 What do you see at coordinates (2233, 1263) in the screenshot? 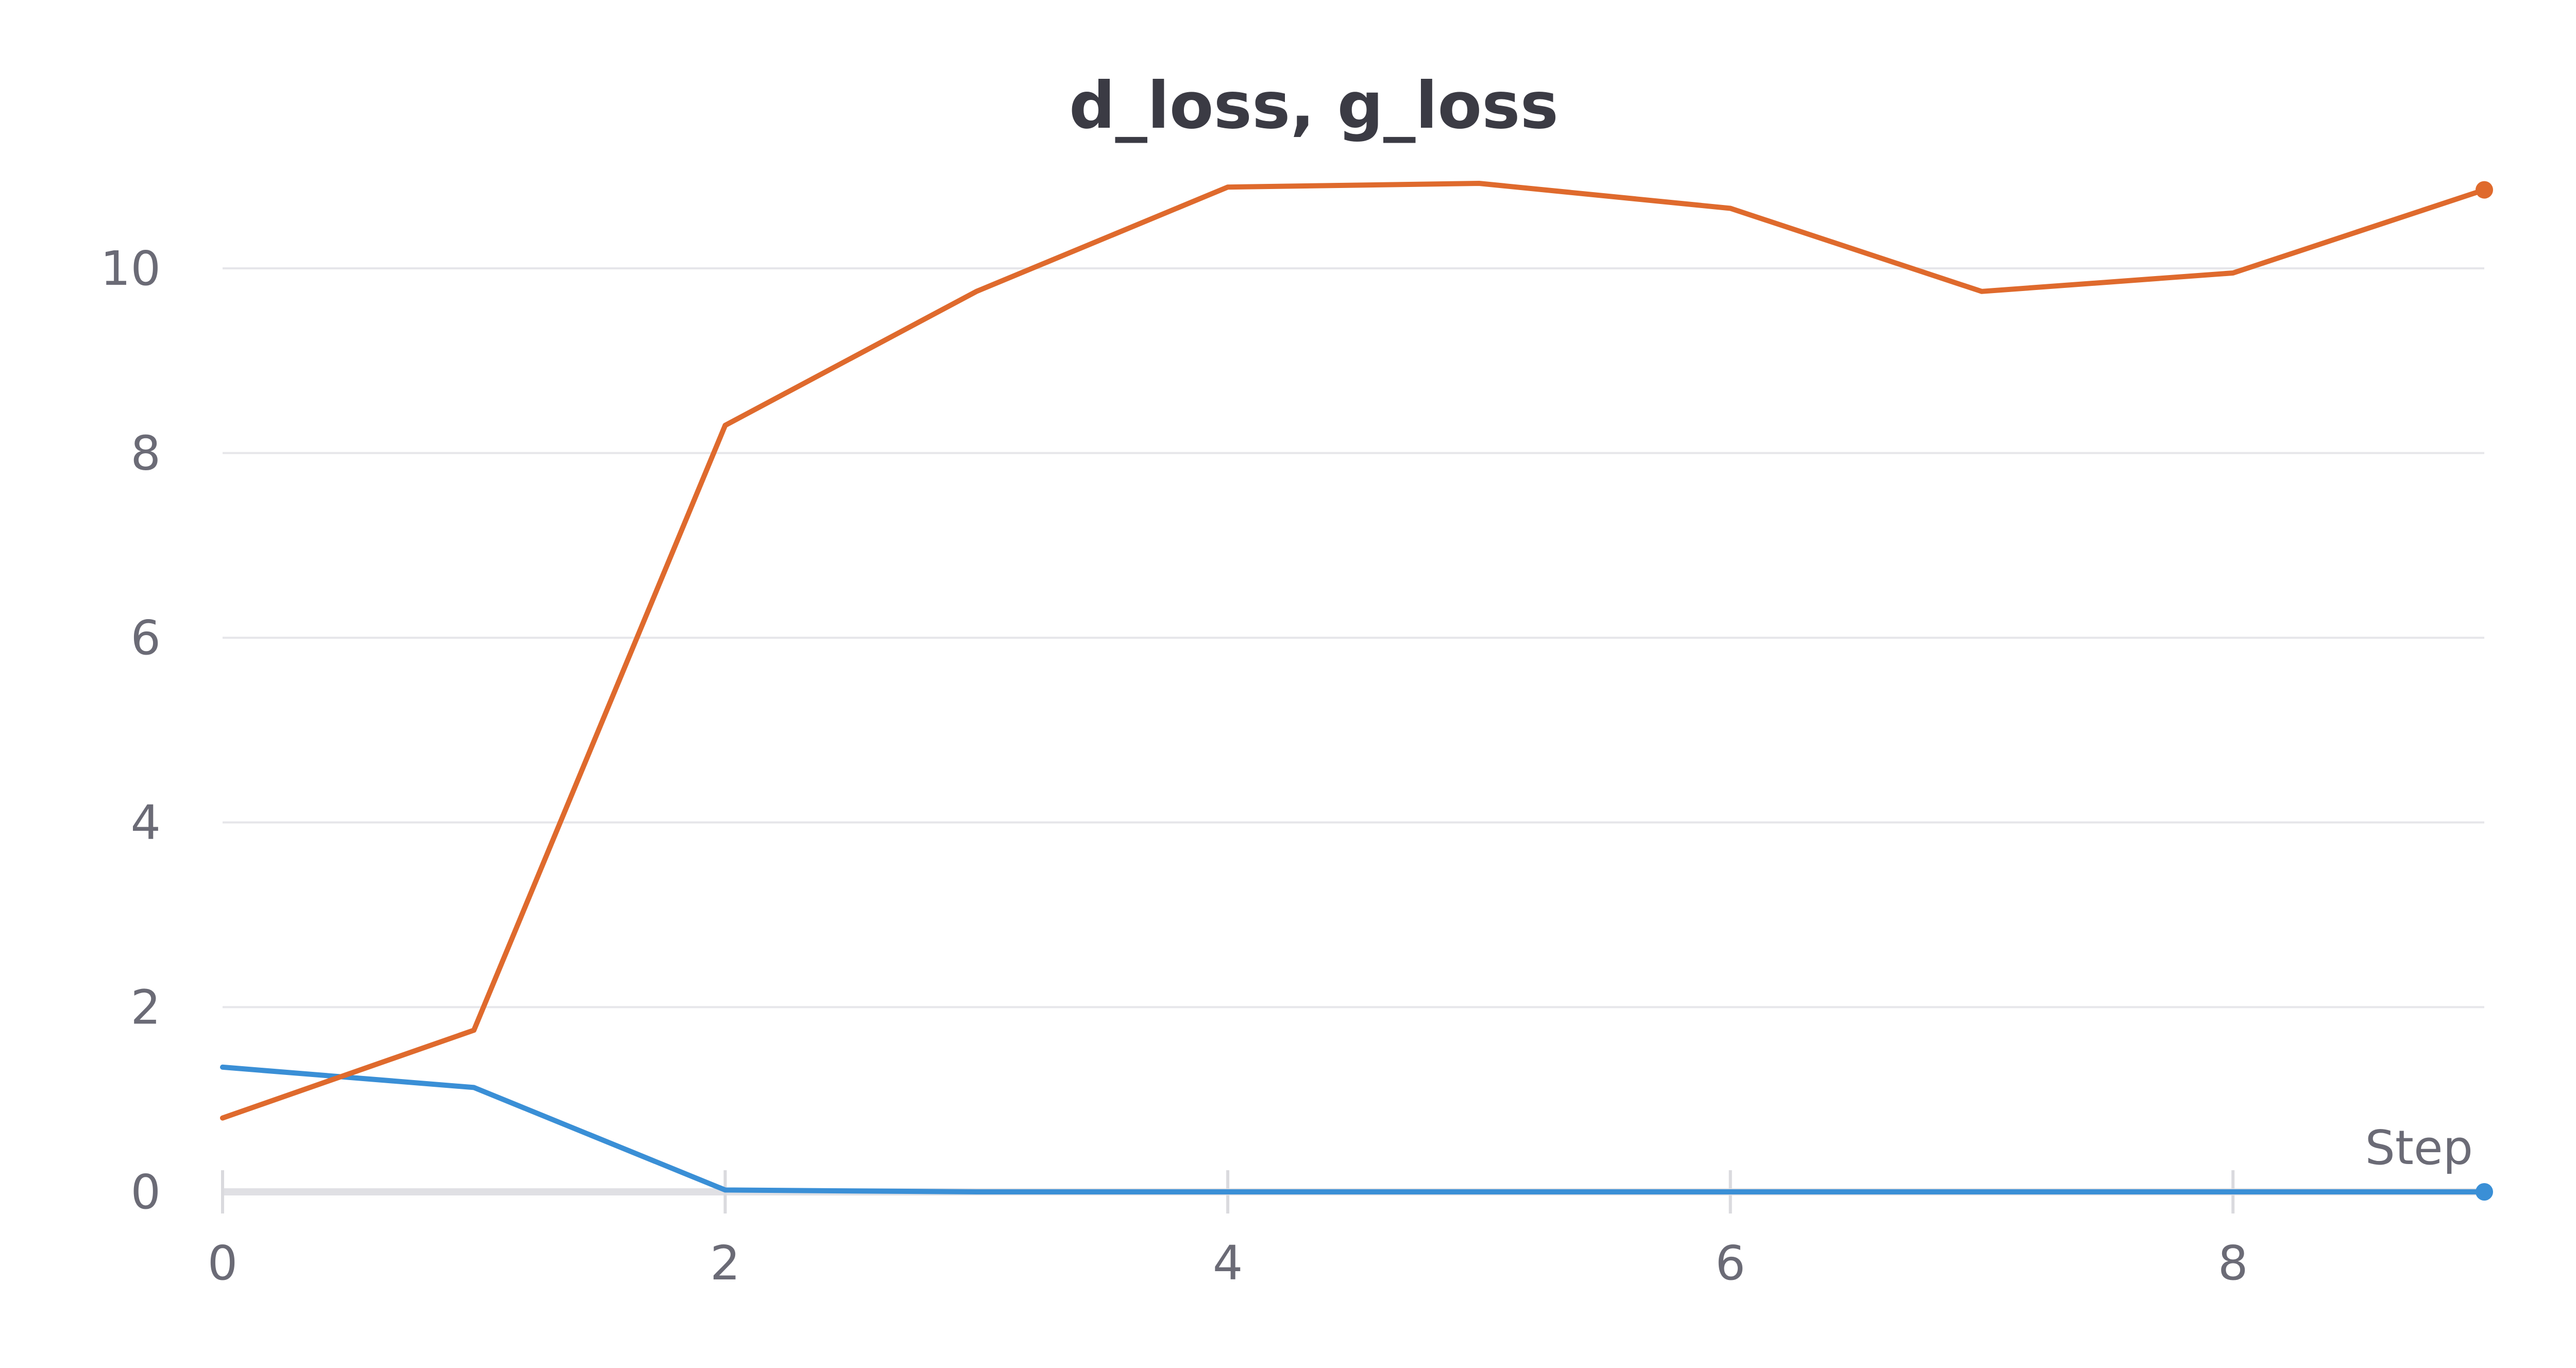
I see `x-tick-label: 8` at bounding box center [2233, 1263].